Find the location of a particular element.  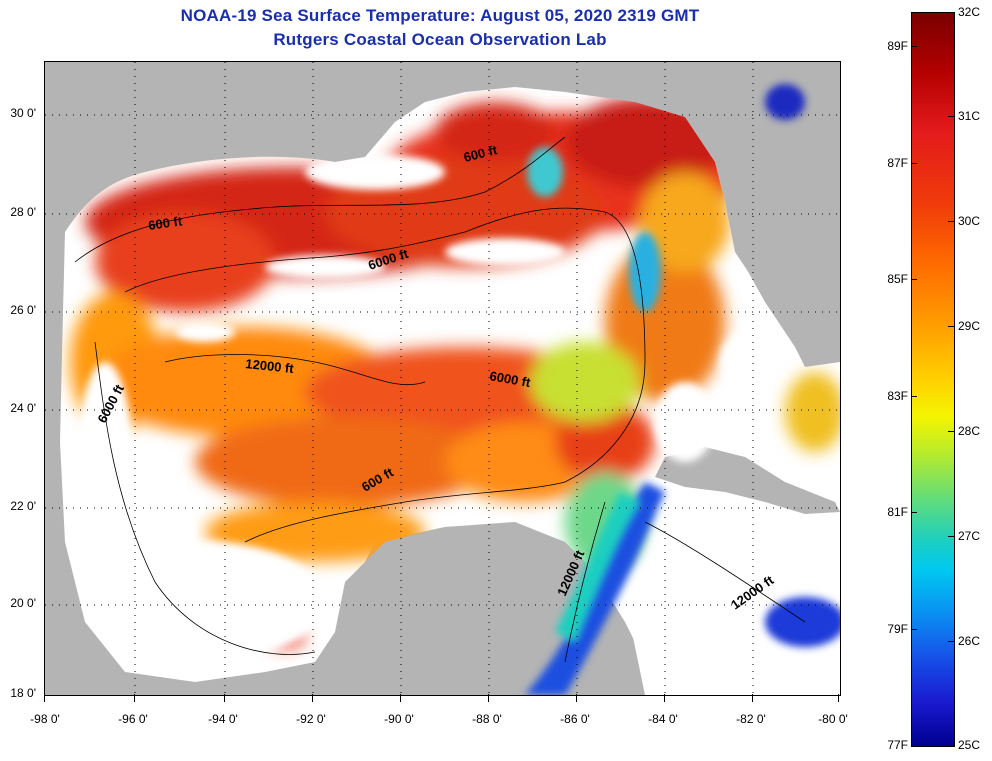

lat-tick-22: 22 0' is located at coordinates (23, 506).